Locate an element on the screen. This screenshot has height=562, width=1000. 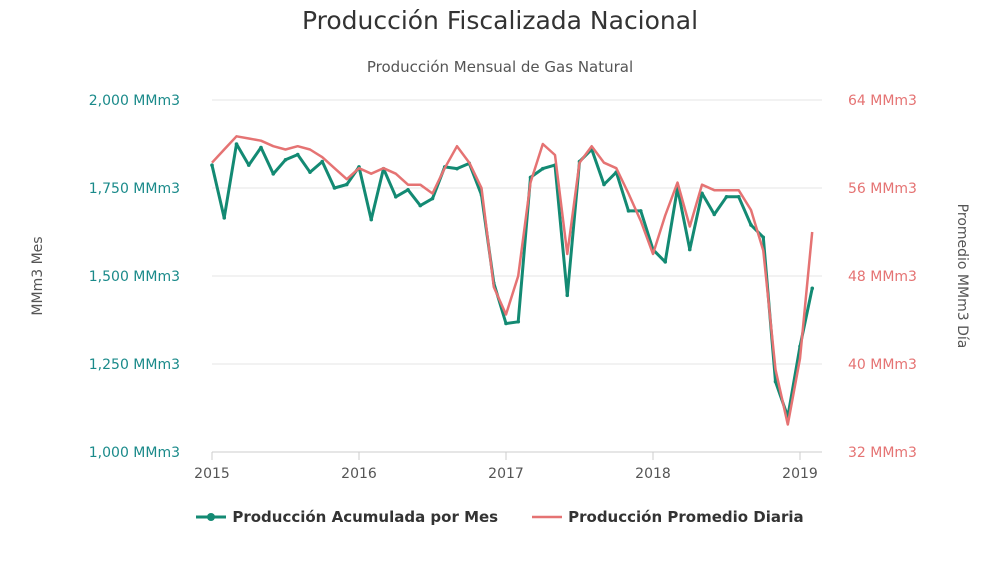
legend-item-acumulada: Producción Acumulada por Mes is located at coordinates (347, 517).